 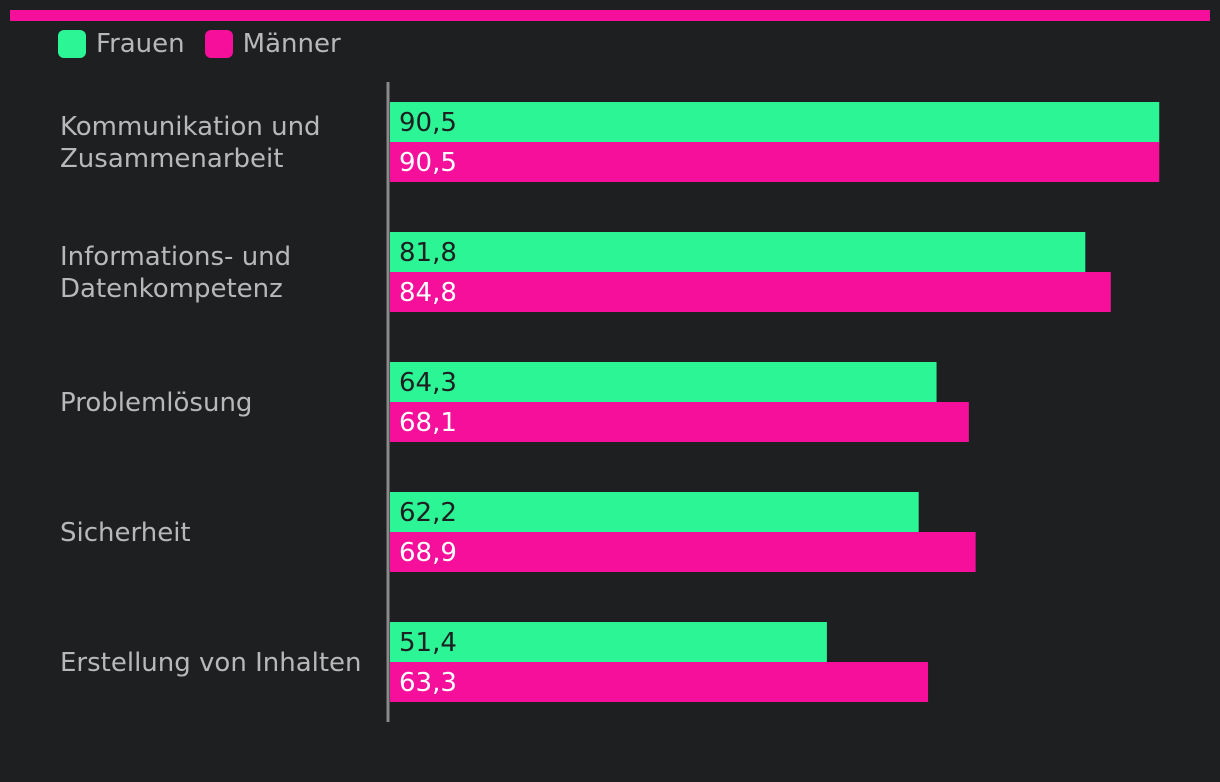 What do you see at coordinates (175, 273) in the screenshot?
I see `category-label-1: Informations- und Datenkompetenz` at bounding box center [175, 273].